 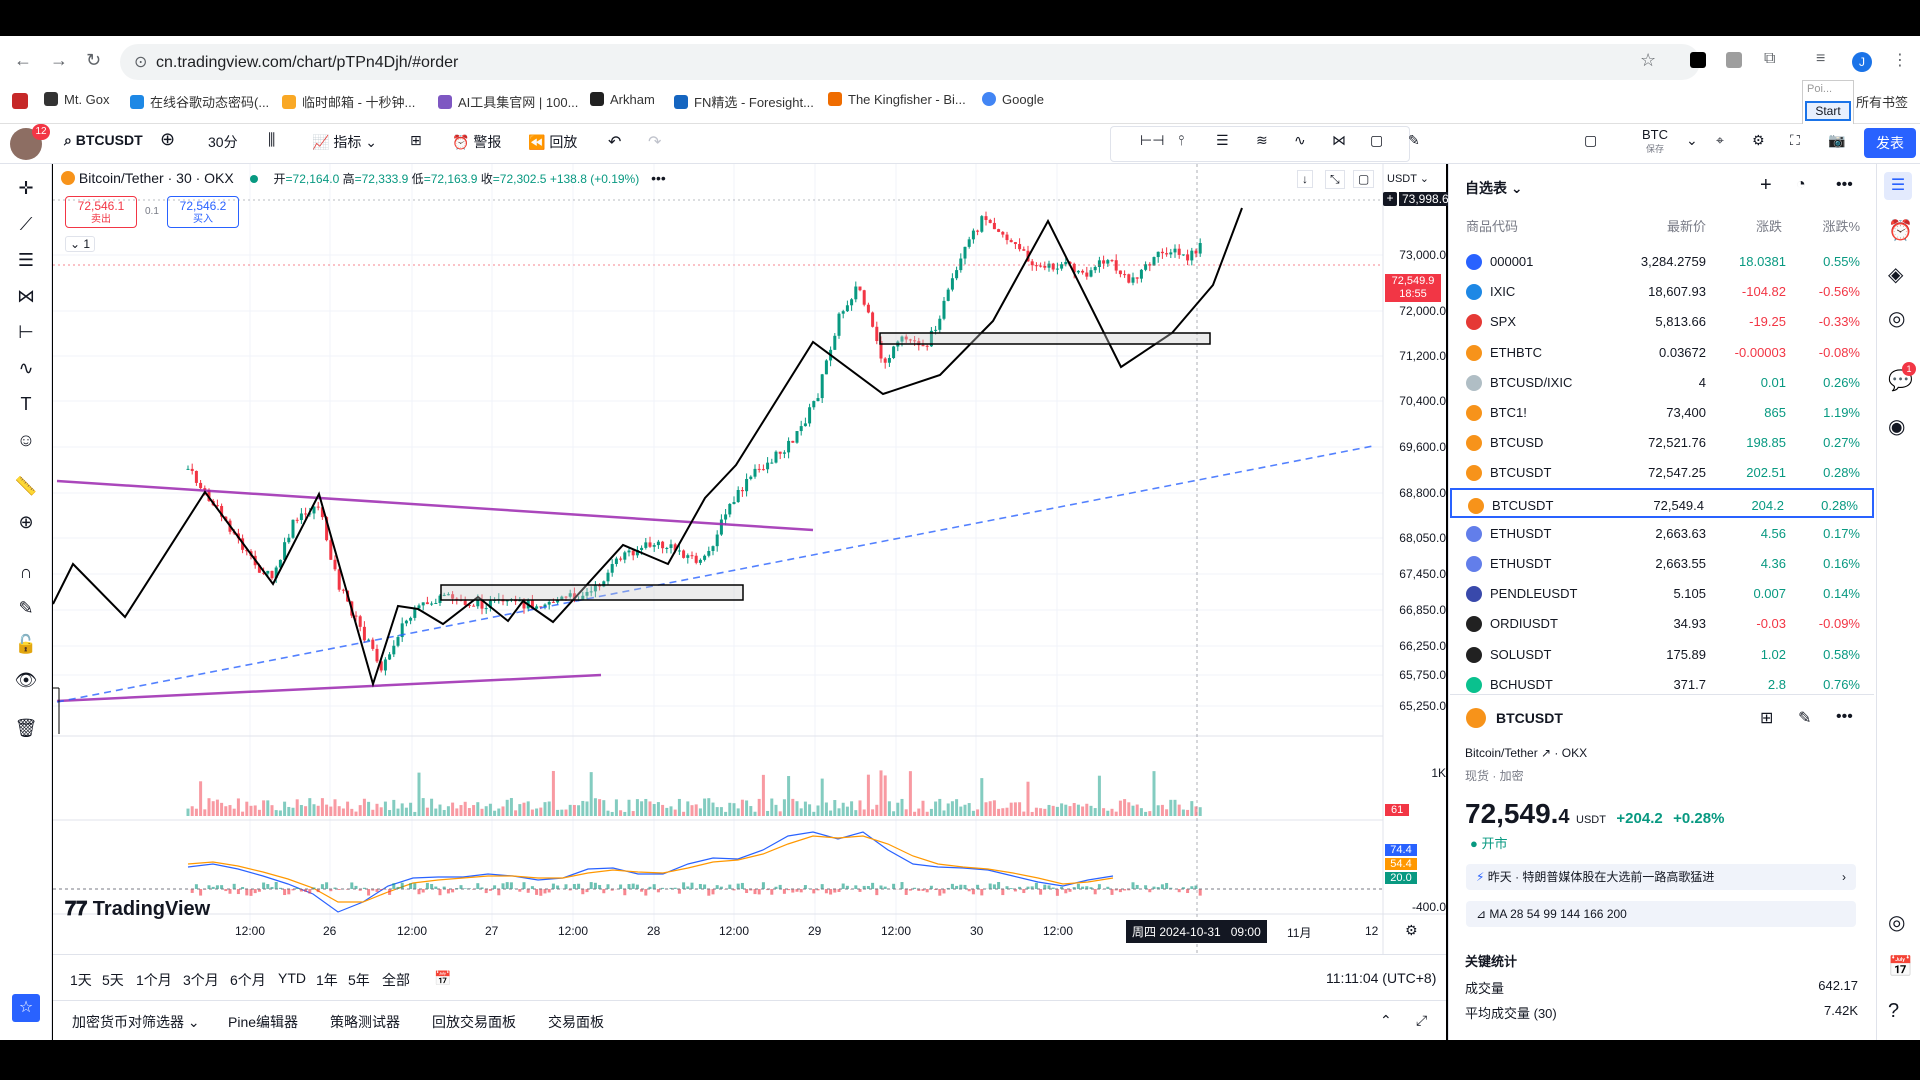 I want to click on help-icon: ?, so click(x=1894, y=1011).